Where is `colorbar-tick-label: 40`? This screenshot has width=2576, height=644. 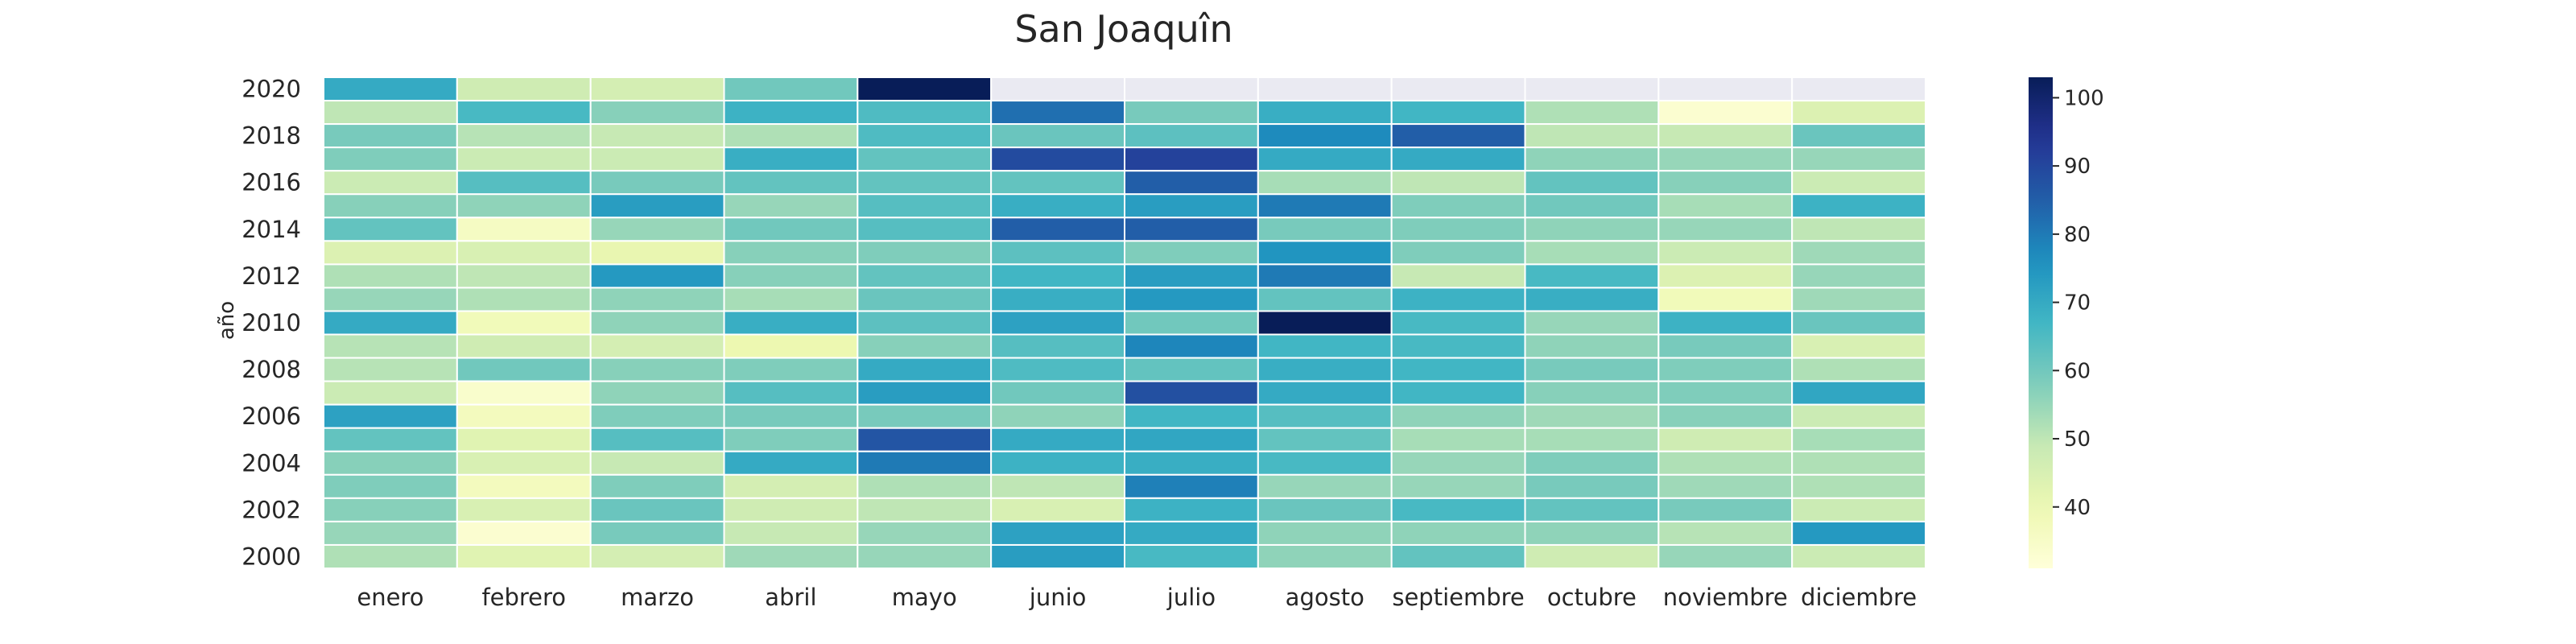 colorbar-tick-label: 40 is located at coordinates (2077, 508).